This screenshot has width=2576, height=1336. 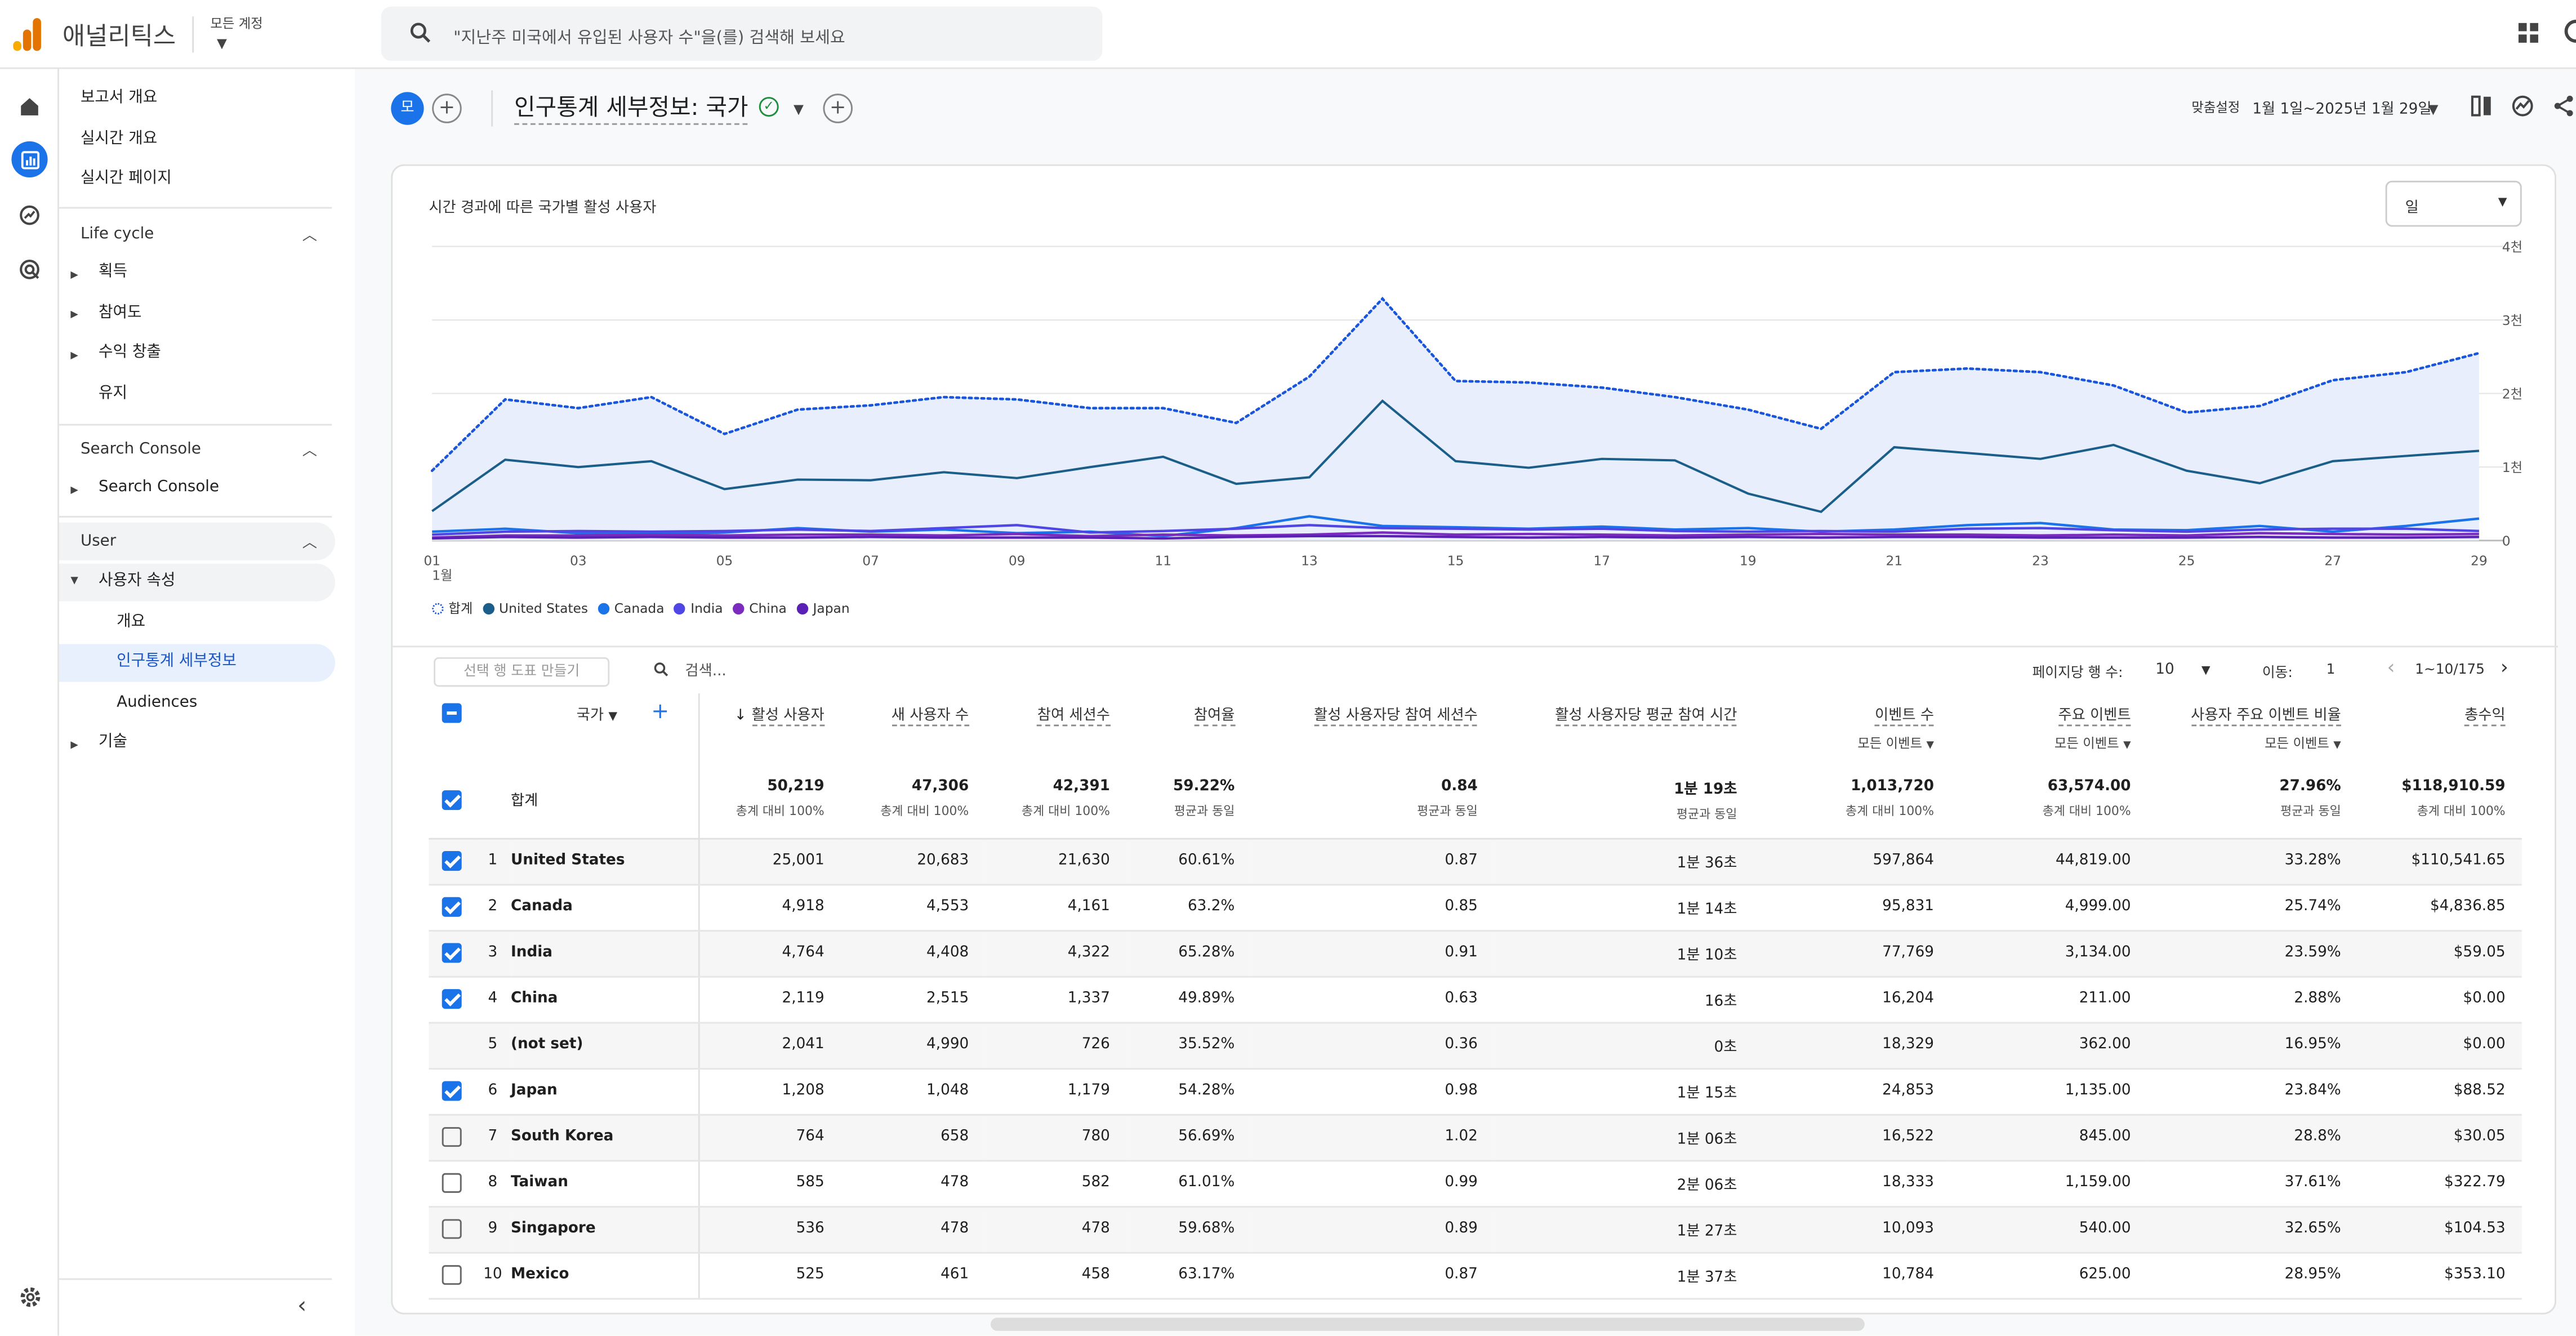 What do you see at coordinates (769, 107) in the screenshot?
I see `check-circle-icon: ✓` at bounding box center [769, 107].